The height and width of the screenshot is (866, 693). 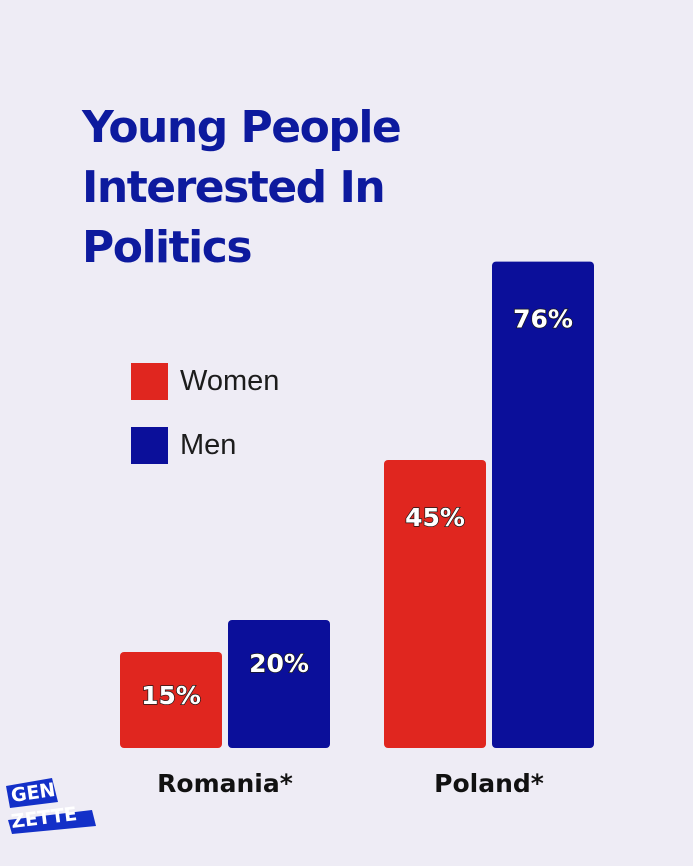 I want to click on bar-romania-women, so click(x=171, y=700).